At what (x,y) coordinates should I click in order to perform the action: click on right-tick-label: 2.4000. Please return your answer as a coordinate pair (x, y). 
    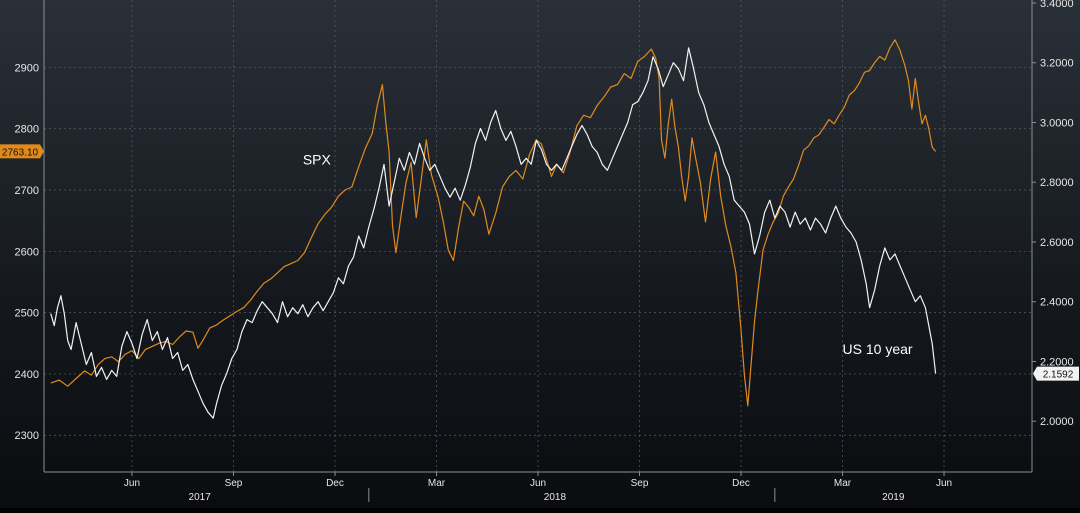
    Looking at the image, I should click on (1057, 303).